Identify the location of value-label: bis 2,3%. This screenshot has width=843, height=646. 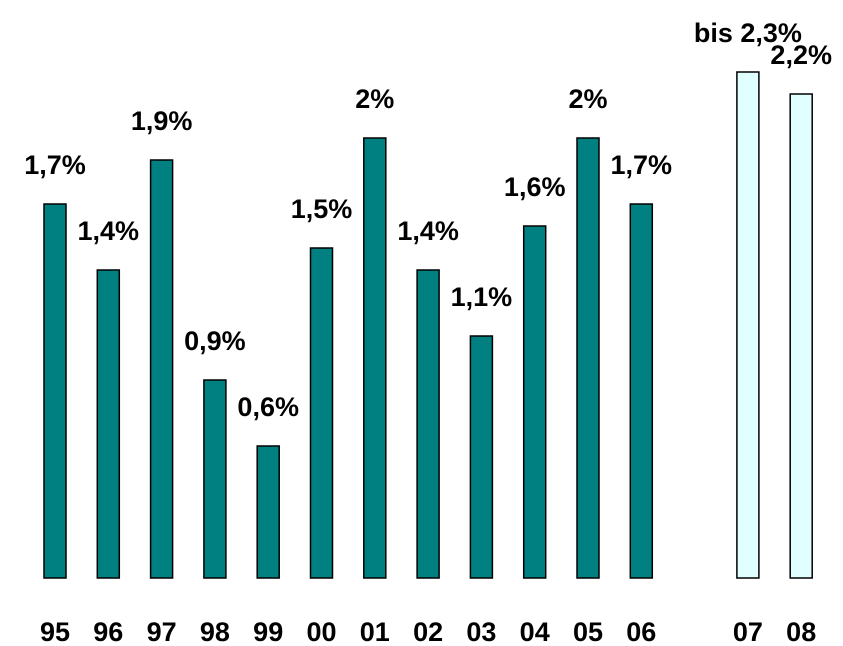
(748, 33).